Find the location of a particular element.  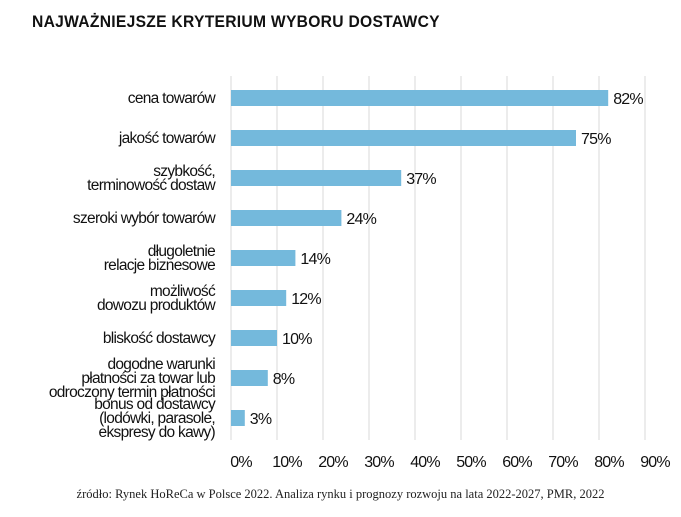

x-tick-label: 0% is located at coordinates (241, 462).